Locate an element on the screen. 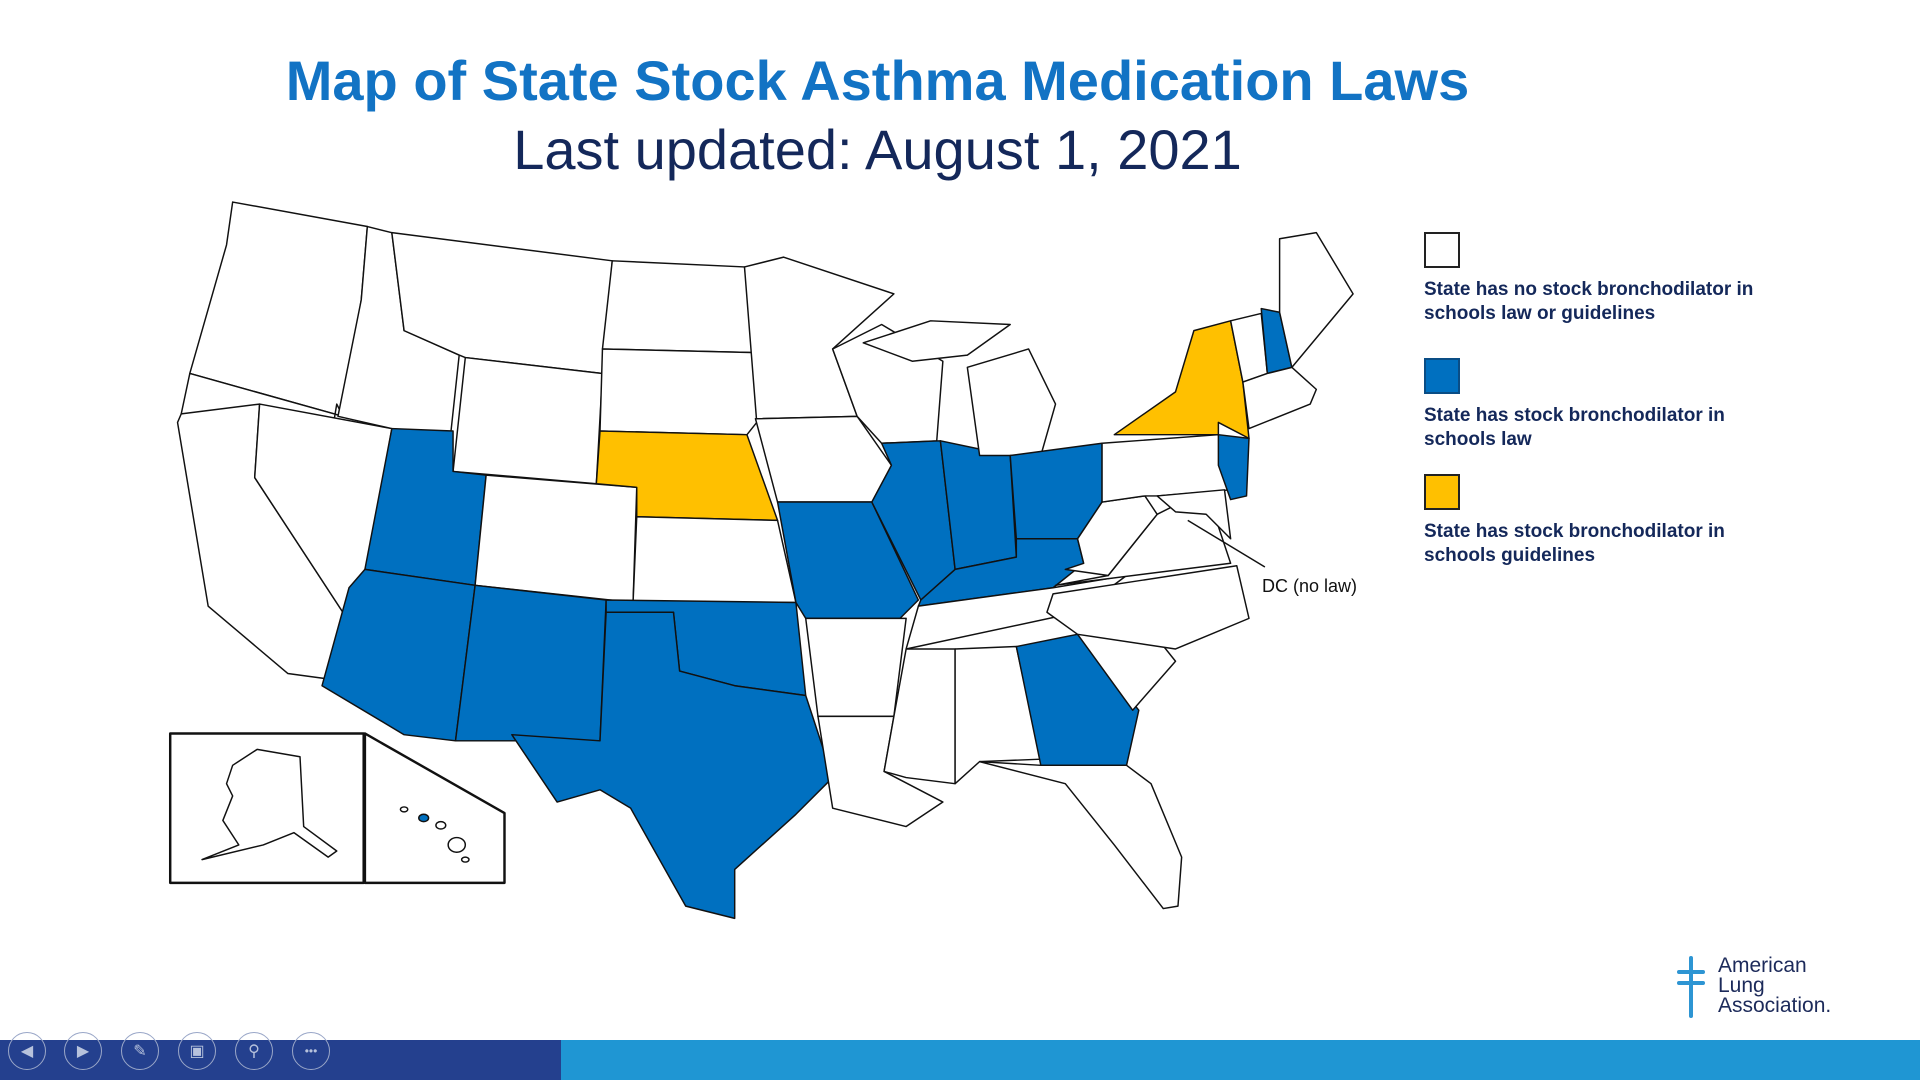 This screenshot has width=1920, height=1080. state-wy is located at coordinates (528, 420).